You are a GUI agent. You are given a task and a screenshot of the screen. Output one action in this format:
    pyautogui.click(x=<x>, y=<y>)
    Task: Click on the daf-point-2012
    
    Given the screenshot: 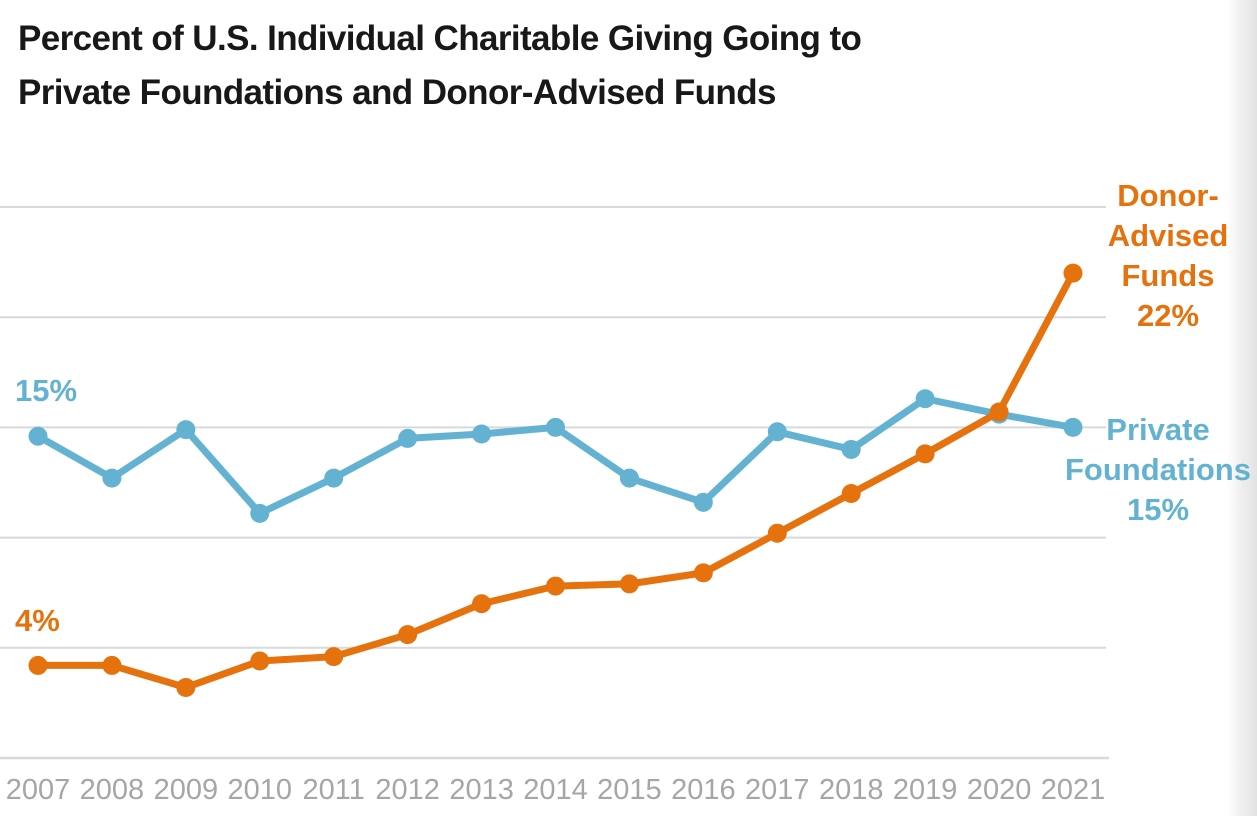 What is the action you would take?
    pyautogui.click(x=408, y=635)
    